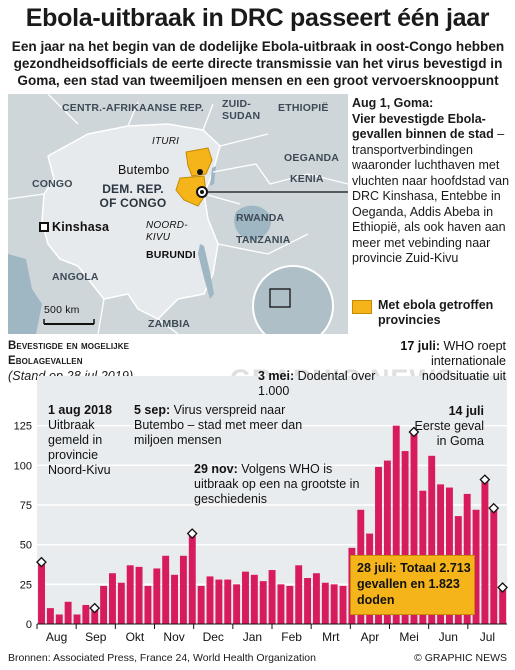 The width and height of the screenshot is (515, 670). Describe the element at coordinates (307, 179) in the screenshot. I see `label-kenya: KENIA` at that location.